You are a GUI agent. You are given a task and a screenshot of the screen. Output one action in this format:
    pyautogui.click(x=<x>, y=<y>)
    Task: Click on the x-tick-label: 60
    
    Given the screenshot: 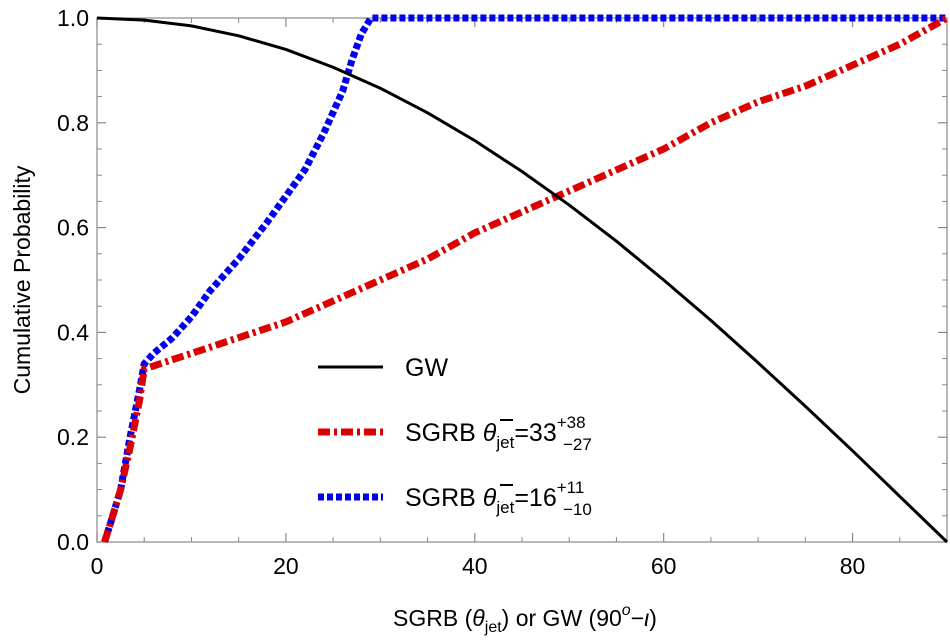 What is the action you would take?
    pyautogui.click(x=664, y=566)
    